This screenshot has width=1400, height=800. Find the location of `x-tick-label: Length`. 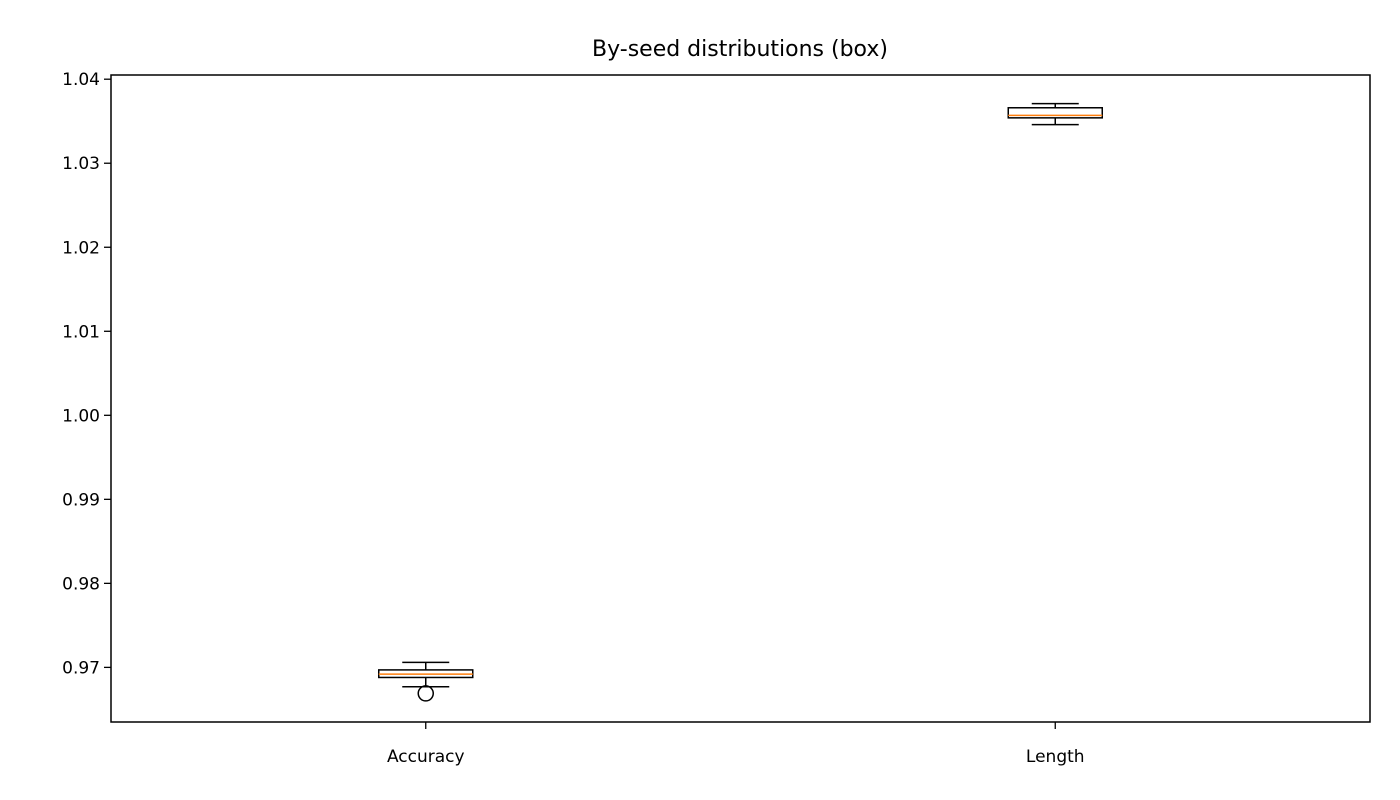

x-tick-label: Length is located at coordinates (1055, 757).